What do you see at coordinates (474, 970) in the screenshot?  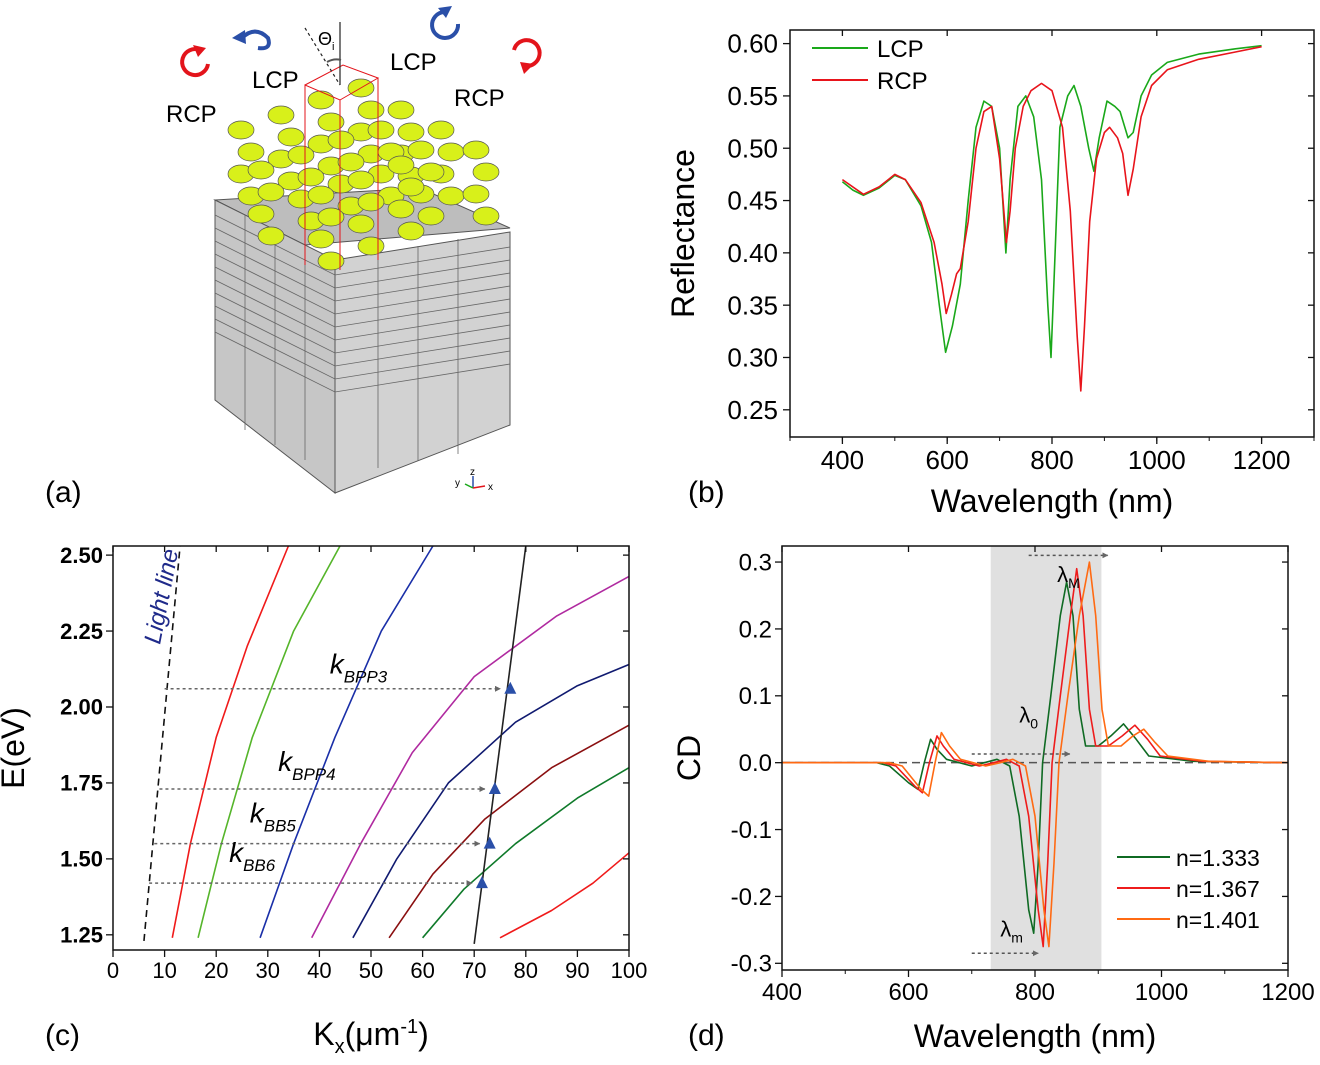 I see `x-tick-label: 70` at bounding box center [474, 970].